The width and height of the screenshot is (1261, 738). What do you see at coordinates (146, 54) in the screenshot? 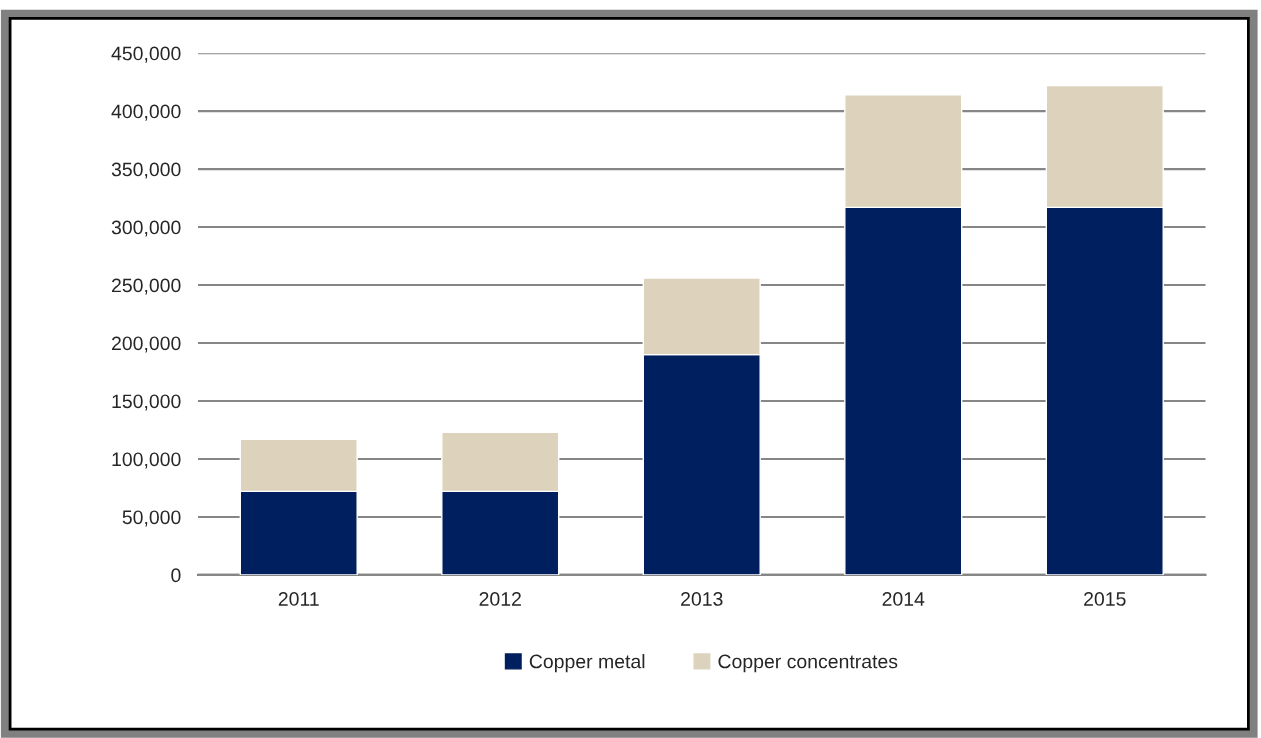
I see `y-tick-label: 450,000` at bounding box center [146, 54].